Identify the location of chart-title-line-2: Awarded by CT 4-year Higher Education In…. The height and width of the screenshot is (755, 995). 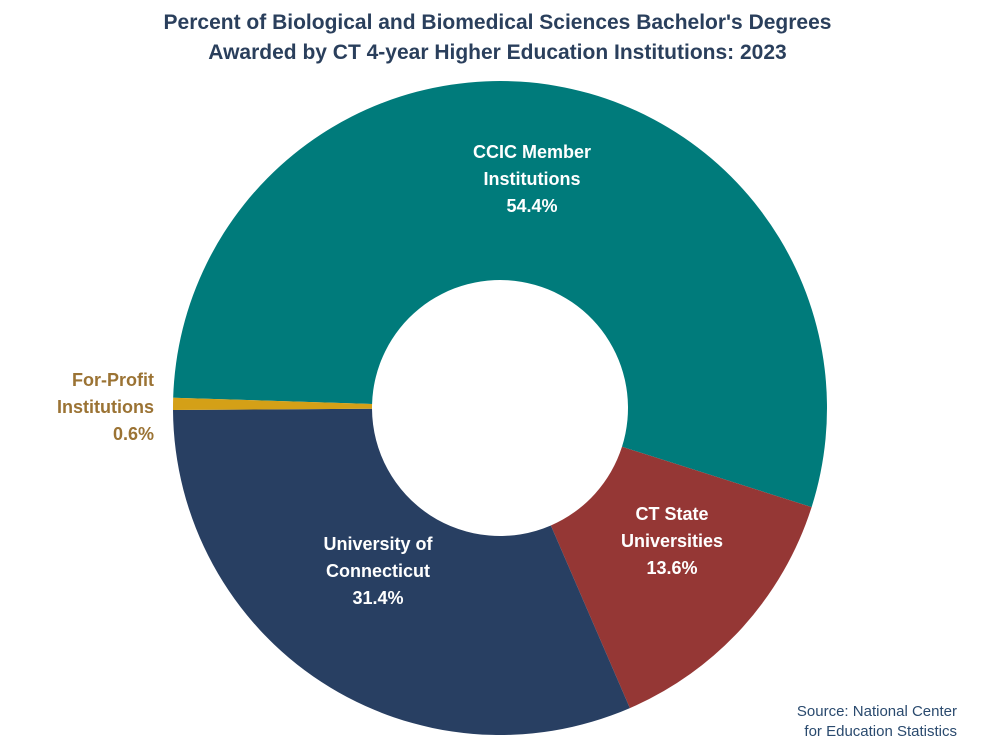
(497, 52).